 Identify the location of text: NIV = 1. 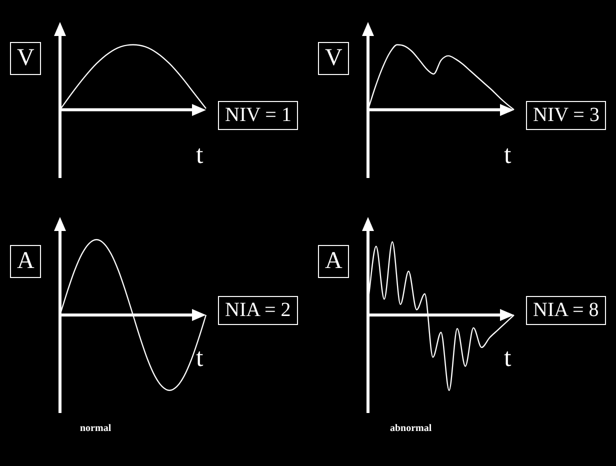
(258, 115).